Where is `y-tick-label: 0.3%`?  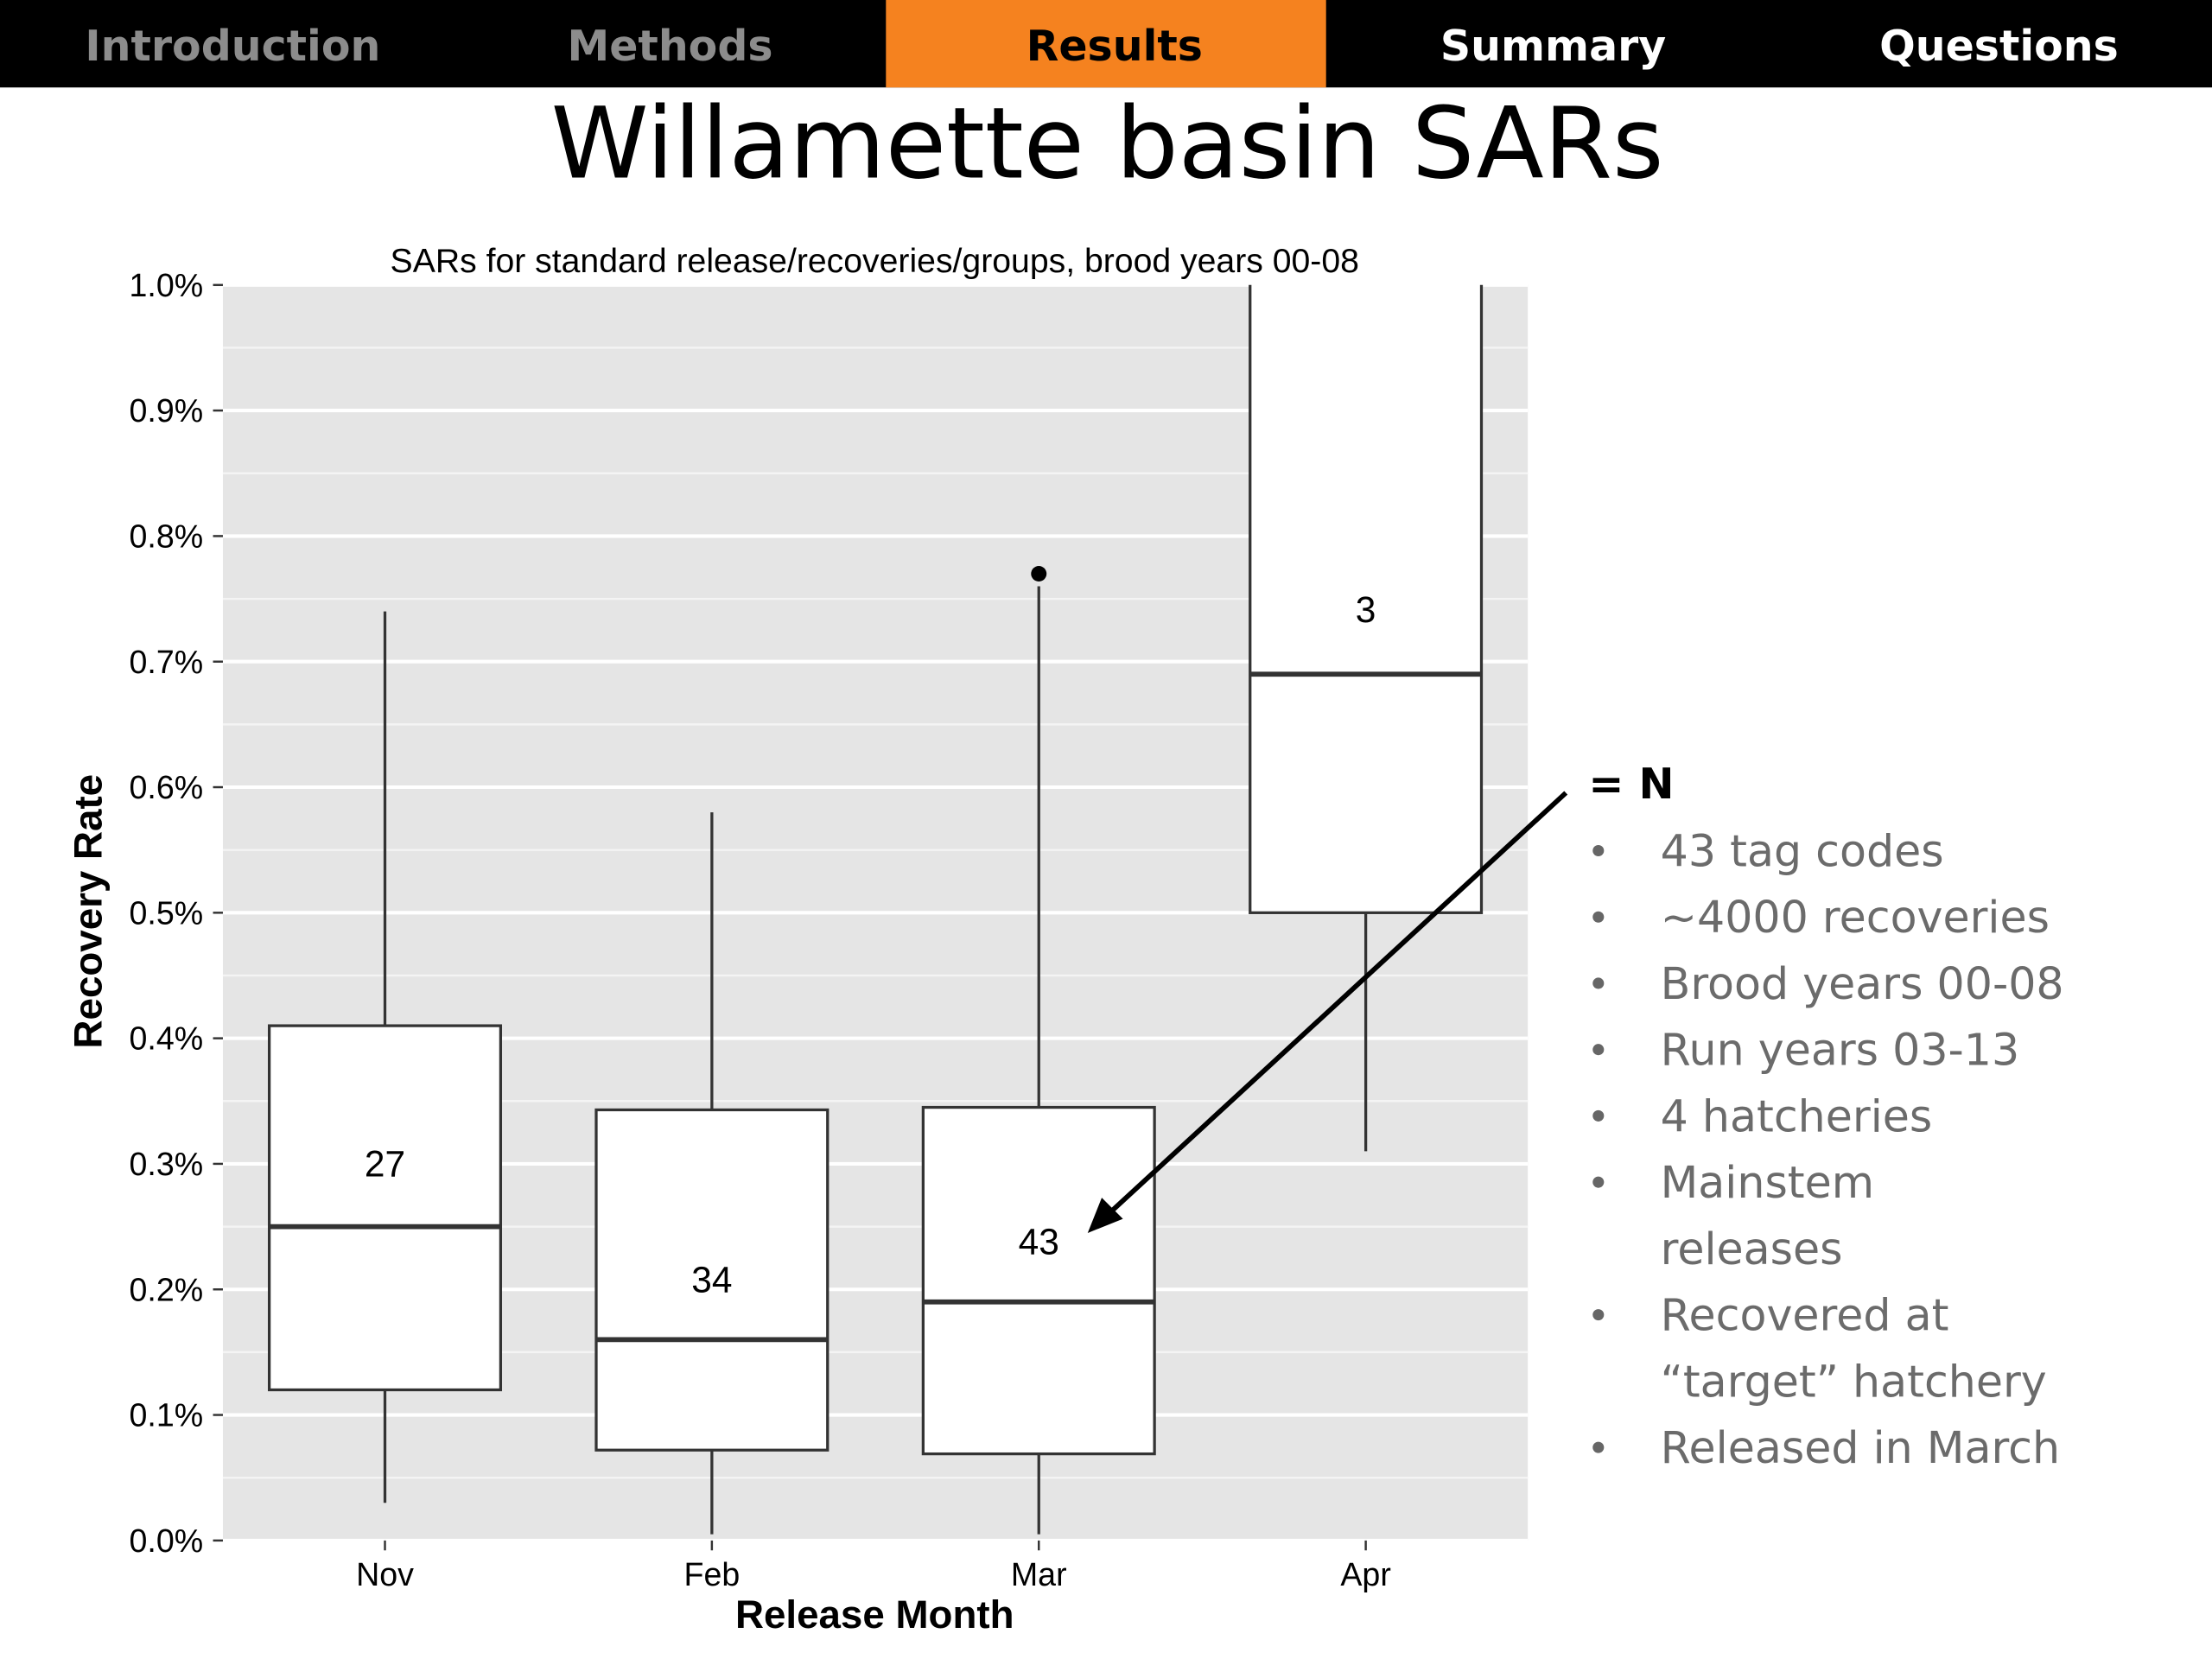
y-tick-label: 0.3% is located at coordinates (167, 1164).